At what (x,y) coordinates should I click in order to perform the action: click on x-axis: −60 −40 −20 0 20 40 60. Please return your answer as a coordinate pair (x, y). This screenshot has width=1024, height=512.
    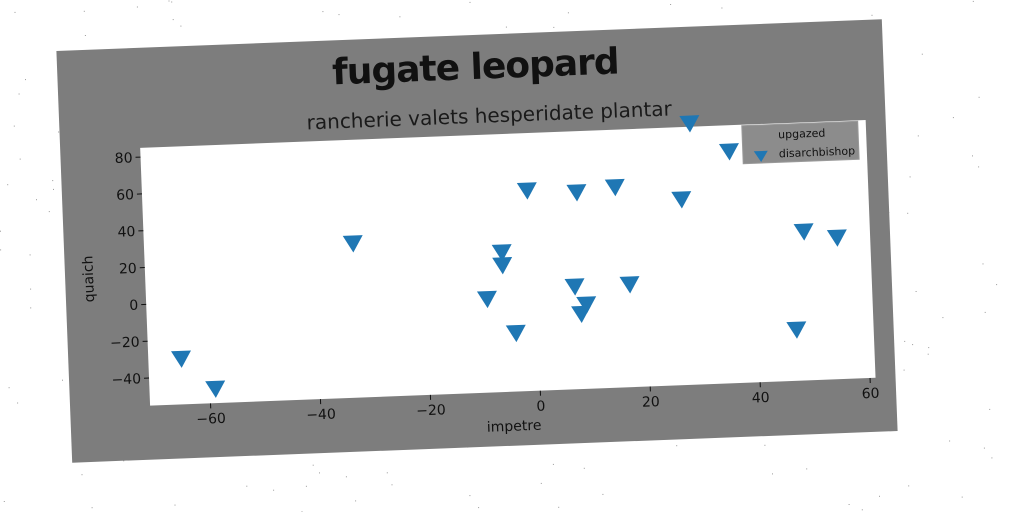
    Looking at the image, I should click on (538, 402).